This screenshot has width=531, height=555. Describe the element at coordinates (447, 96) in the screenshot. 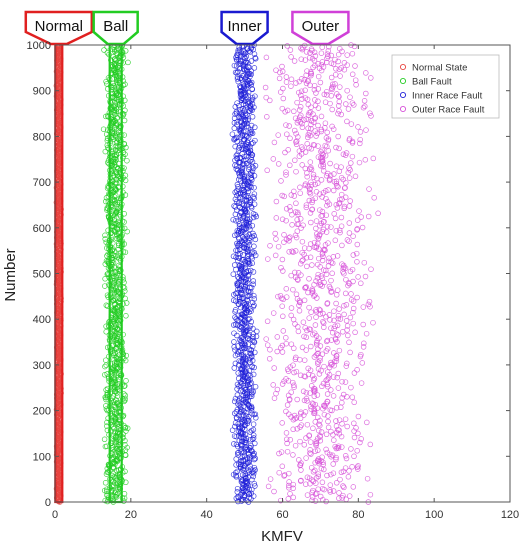

I see `legend-label: Inner Race Fault` at that location.